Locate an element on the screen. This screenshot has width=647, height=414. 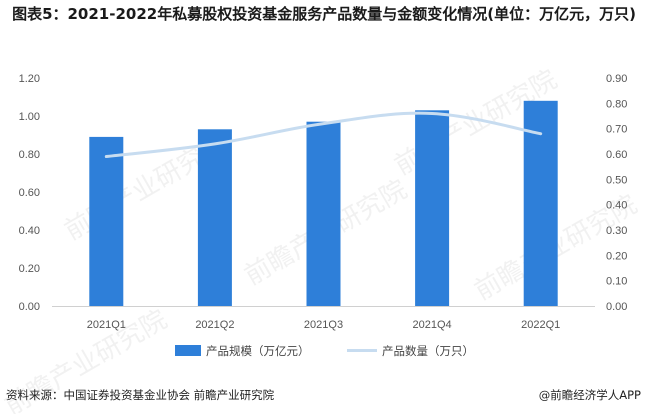
x-tick-label: 2022Q1 is located at coordinates (540, 325).